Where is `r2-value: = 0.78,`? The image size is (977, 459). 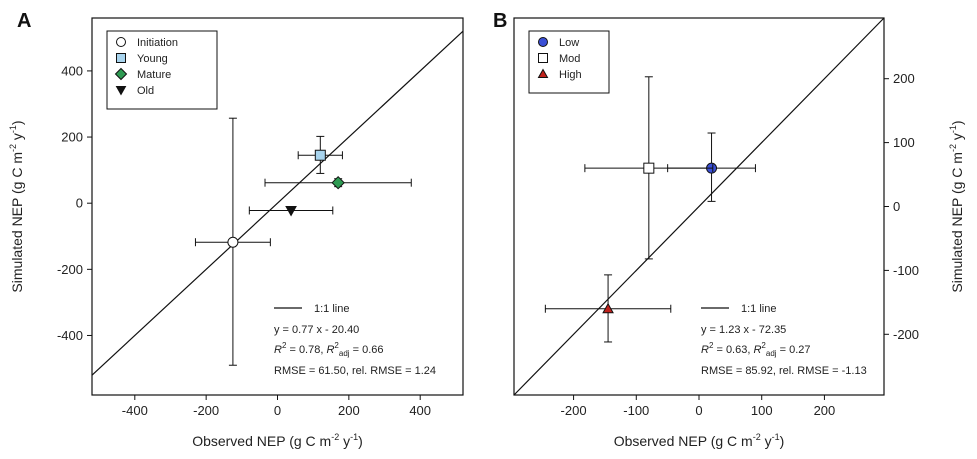 r2-value: = 0.78, is located at coordinates (306, 350).